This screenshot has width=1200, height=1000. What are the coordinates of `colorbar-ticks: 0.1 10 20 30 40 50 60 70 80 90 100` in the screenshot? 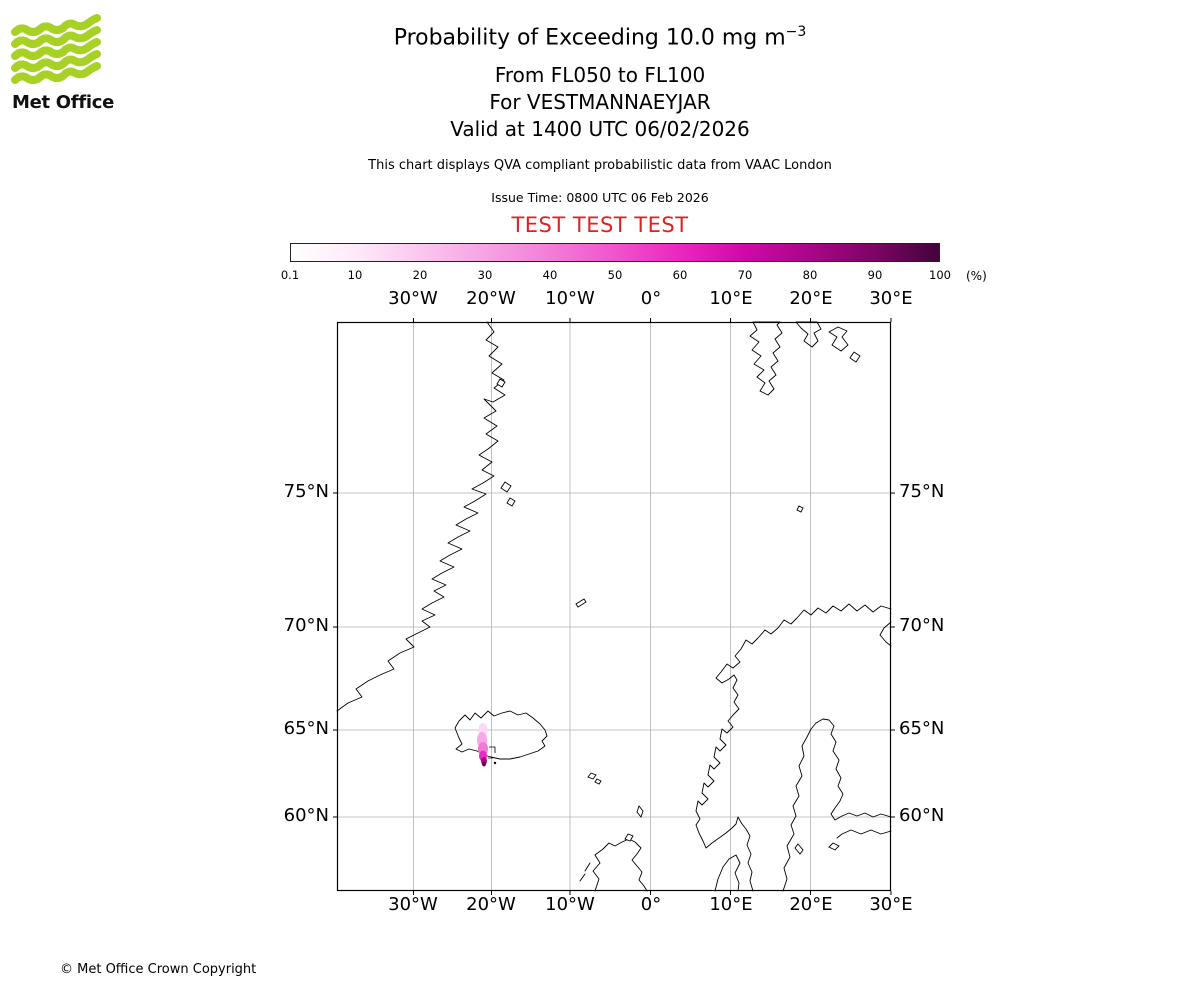 It's located at (616, 276).